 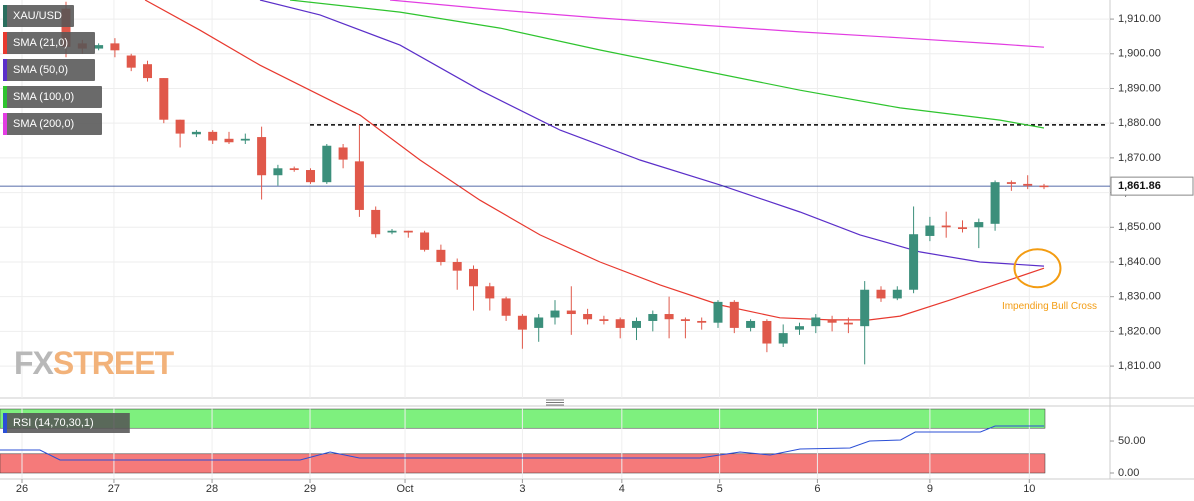 I want to click on y-tick-label: 1,840.00, so click(x=1139, y=262).